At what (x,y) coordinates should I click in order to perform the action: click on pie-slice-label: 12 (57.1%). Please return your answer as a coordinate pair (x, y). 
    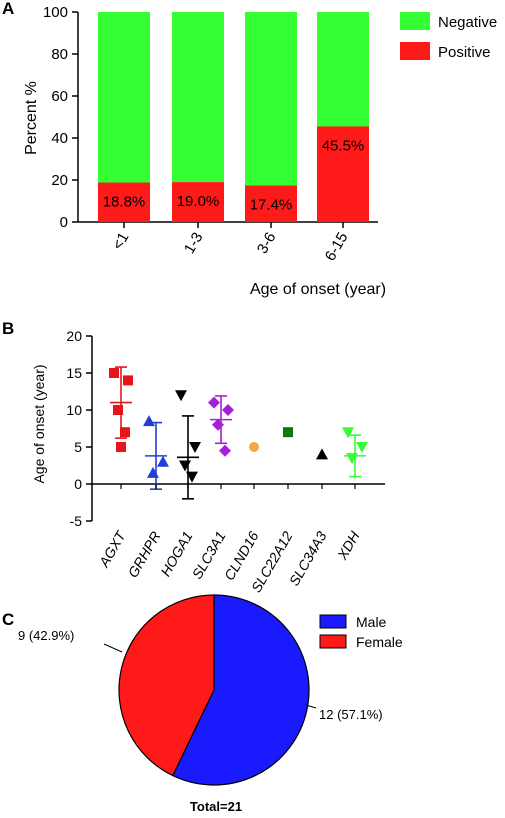
    Looking at the image, I should click on (351, 714).